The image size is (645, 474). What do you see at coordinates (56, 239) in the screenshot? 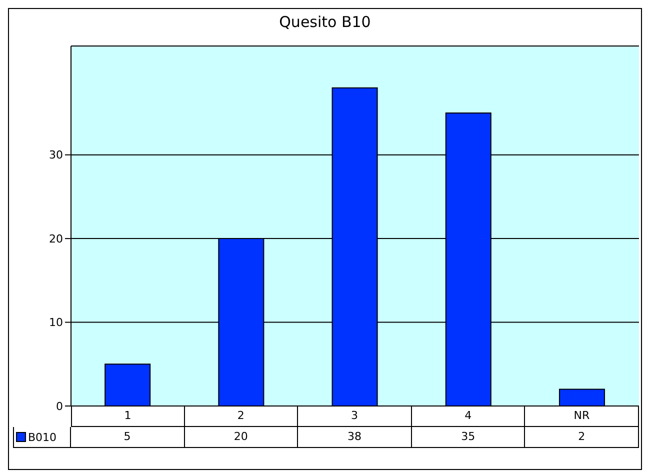
I see `y-tick-label: 20` at bounding box center [56, 239].